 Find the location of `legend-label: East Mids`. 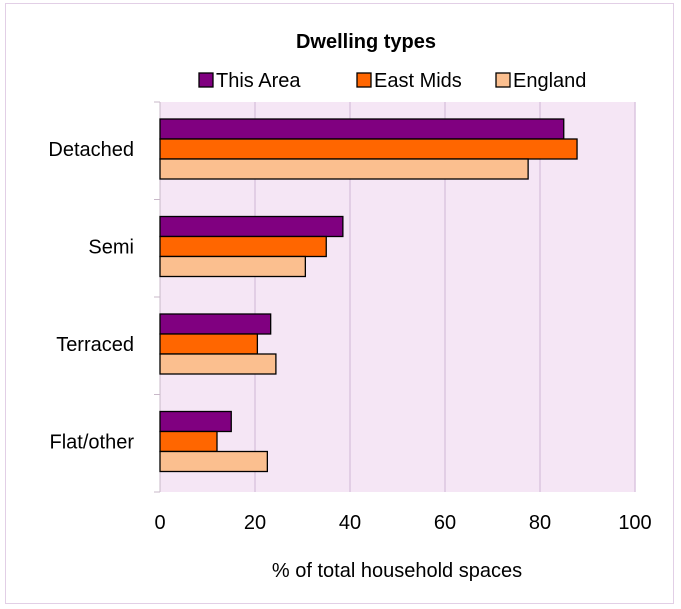

legend-label: East Mids is located at coordinates (418, 81).